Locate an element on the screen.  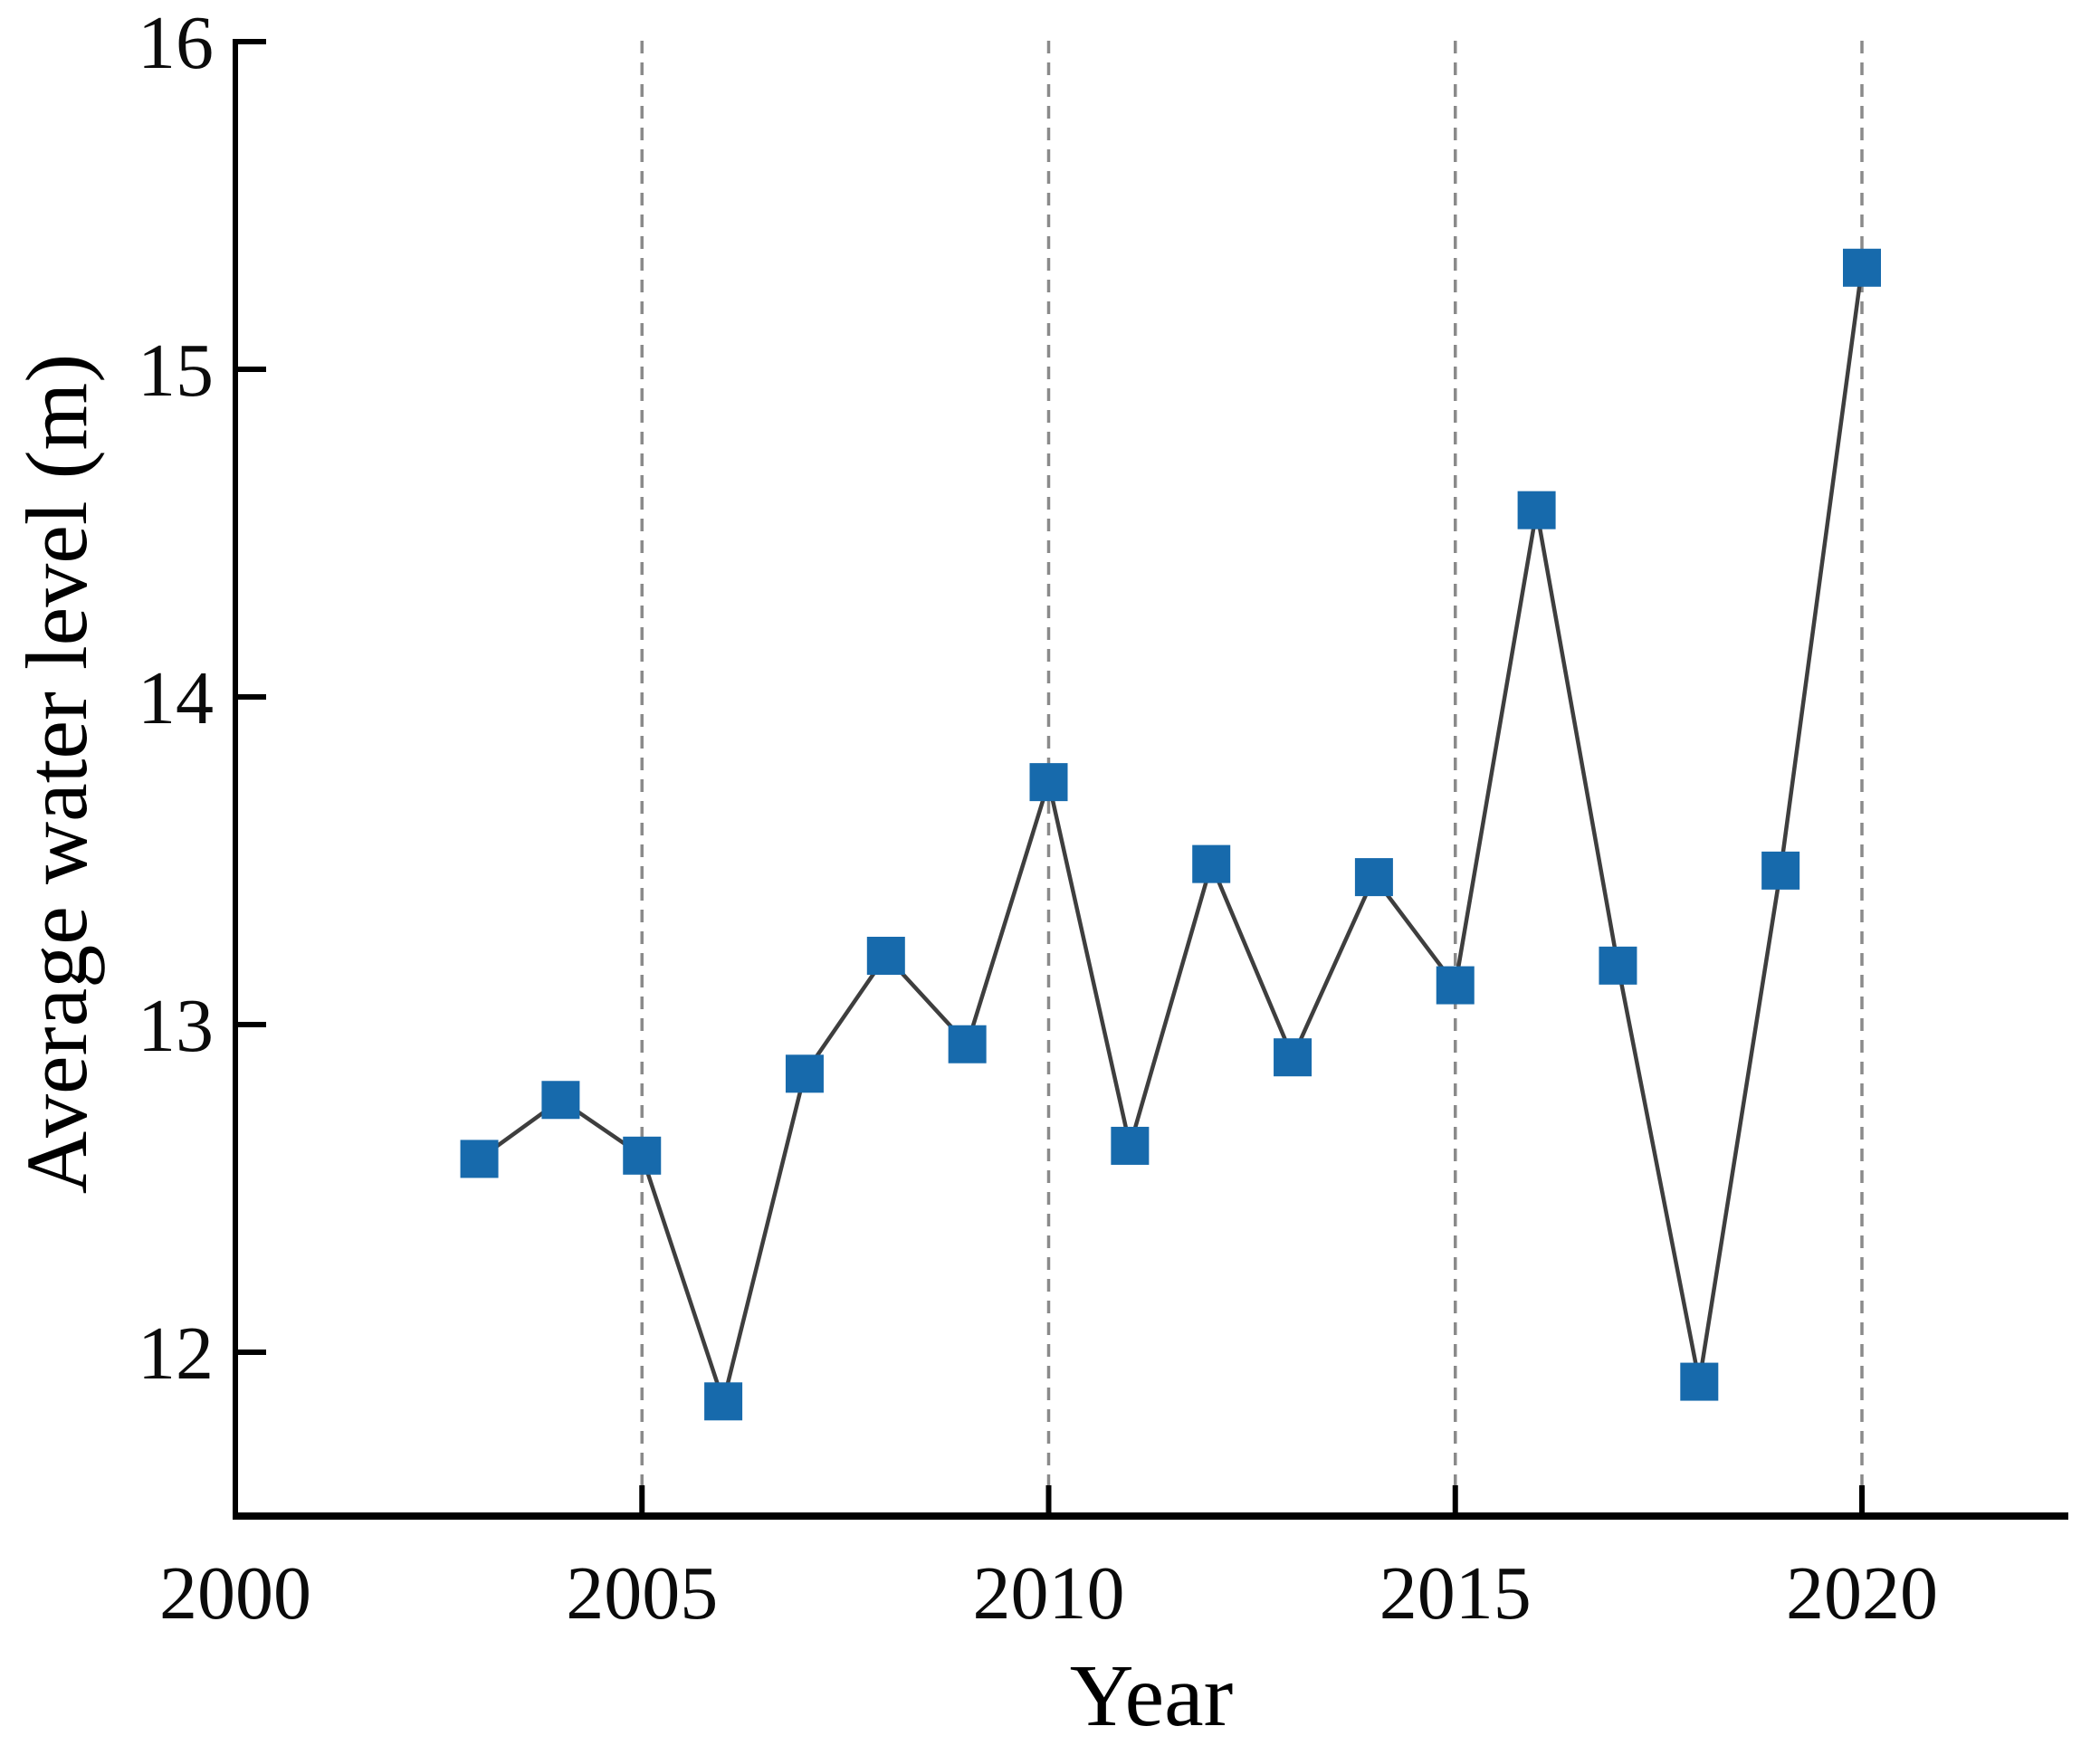
data-point-2003 is located at coordinates (479, 1159).